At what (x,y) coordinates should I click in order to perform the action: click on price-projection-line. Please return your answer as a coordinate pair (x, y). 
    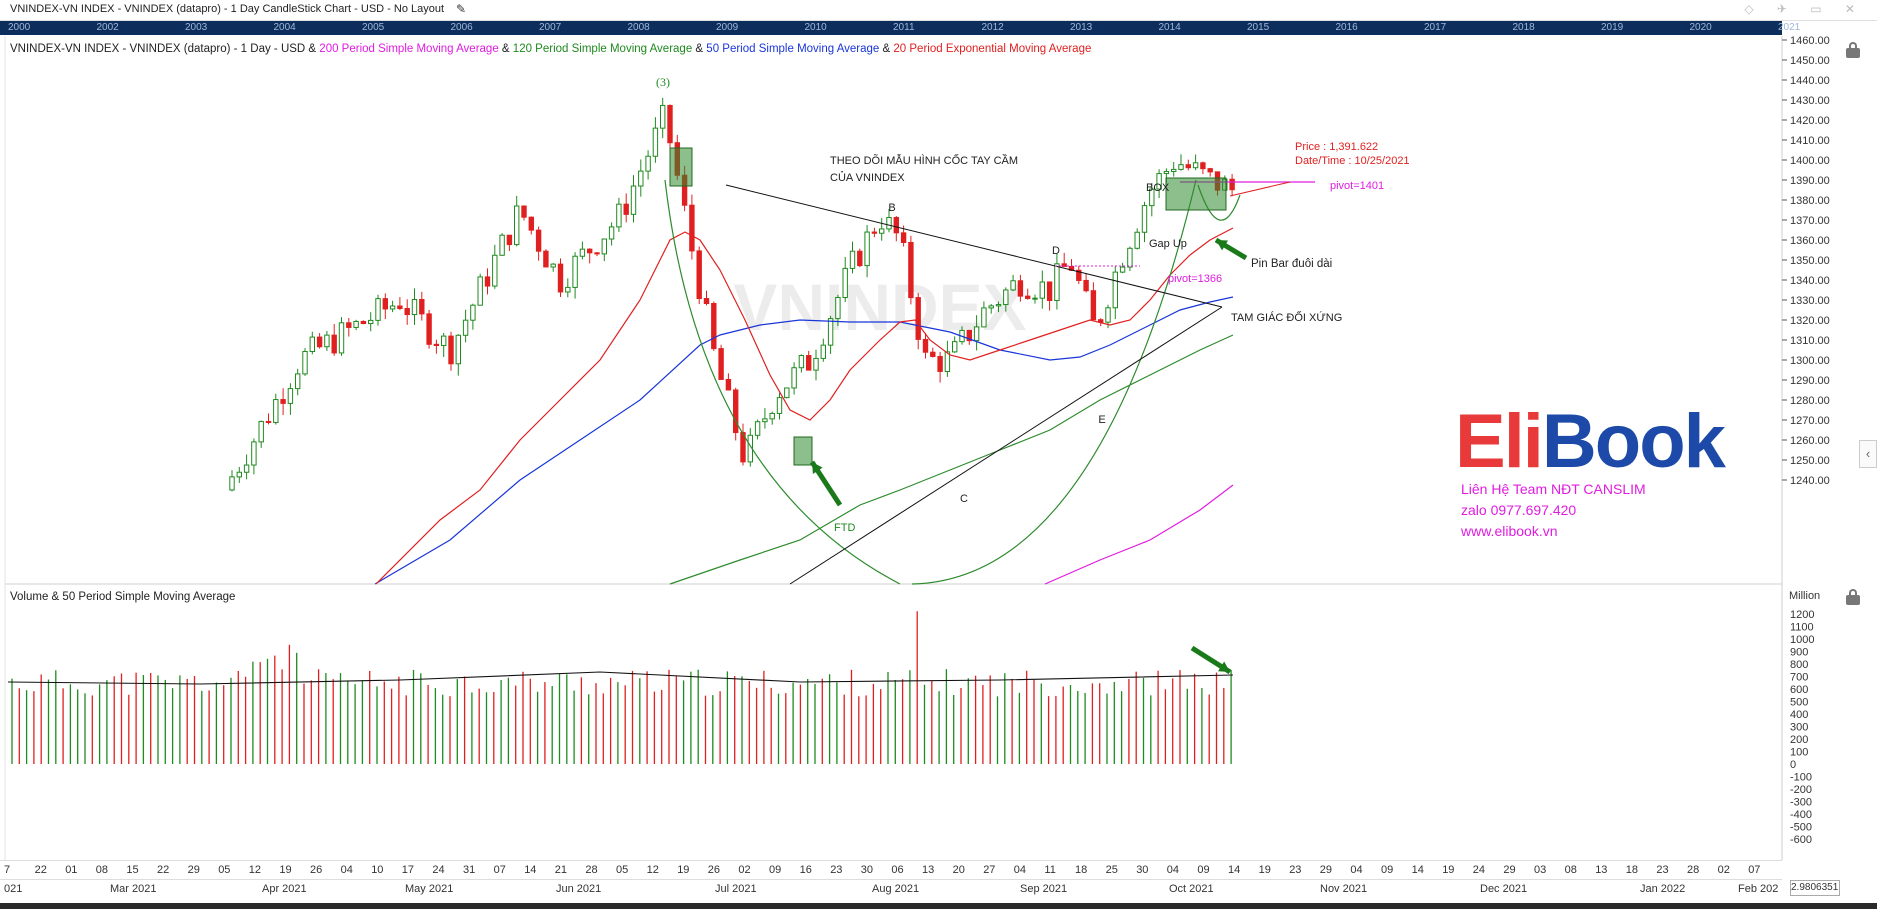
    Looking at the image, I should click on (1260, 189).